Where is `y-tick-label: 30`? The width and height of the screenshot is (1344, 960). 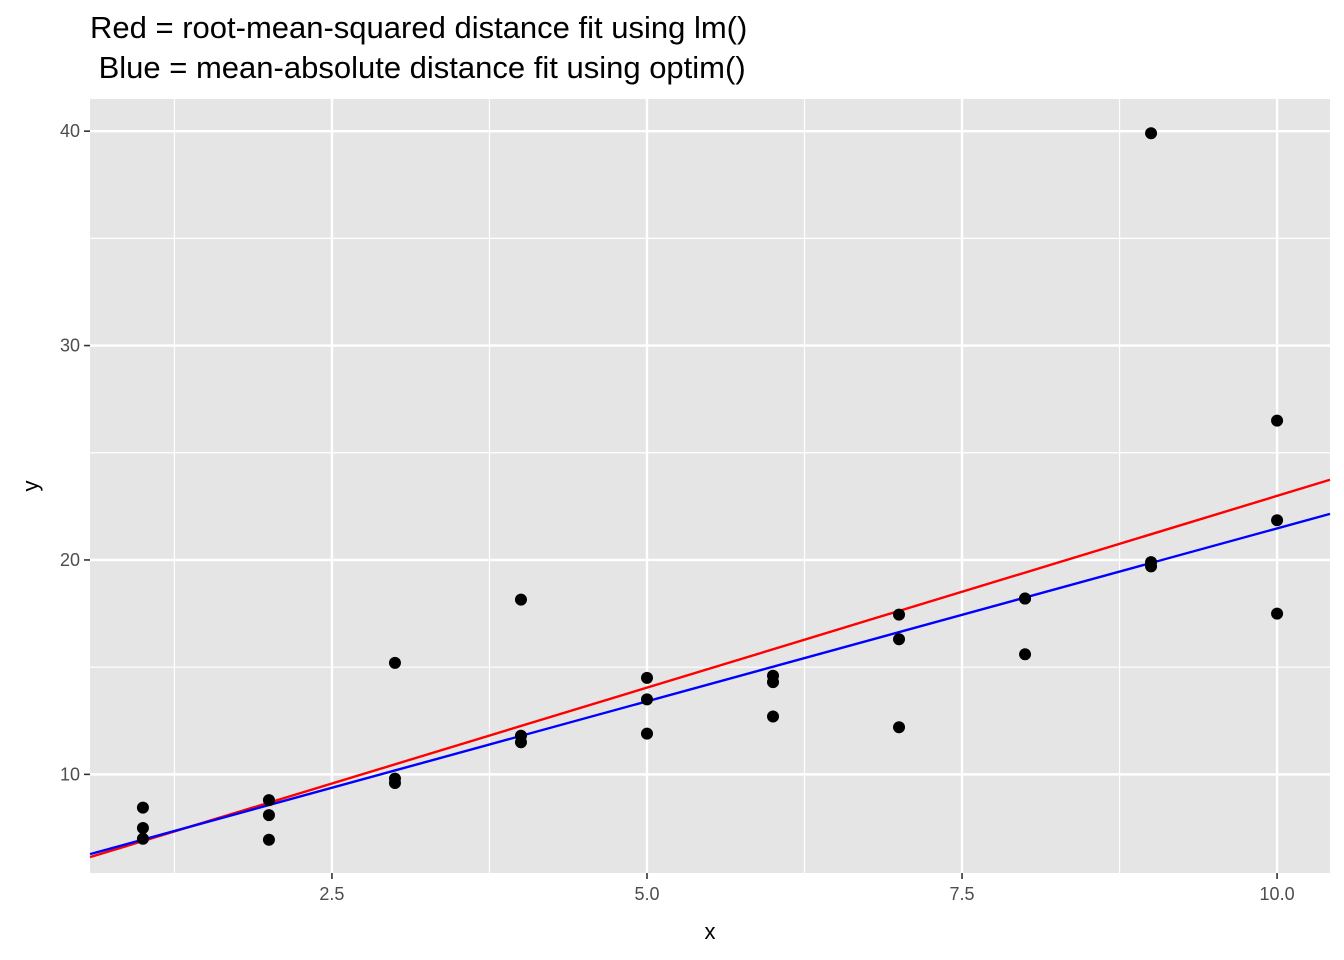
y-tick-label: 30 is located at coordinates (70, 346).